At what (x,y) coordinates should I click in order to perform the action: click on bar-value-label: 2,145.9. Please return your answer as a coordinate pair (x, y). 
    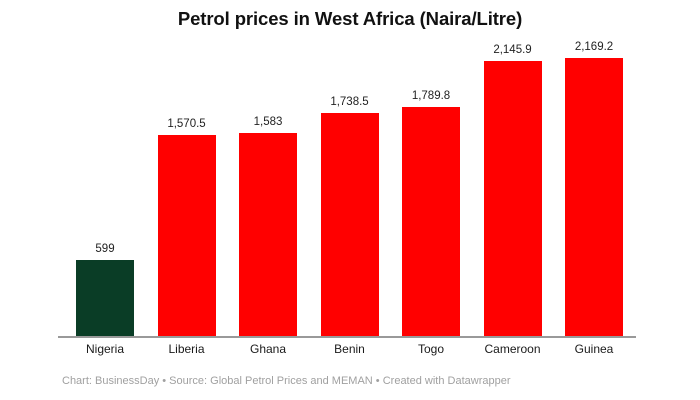
    Looking at the image, I should click on (512, 50).